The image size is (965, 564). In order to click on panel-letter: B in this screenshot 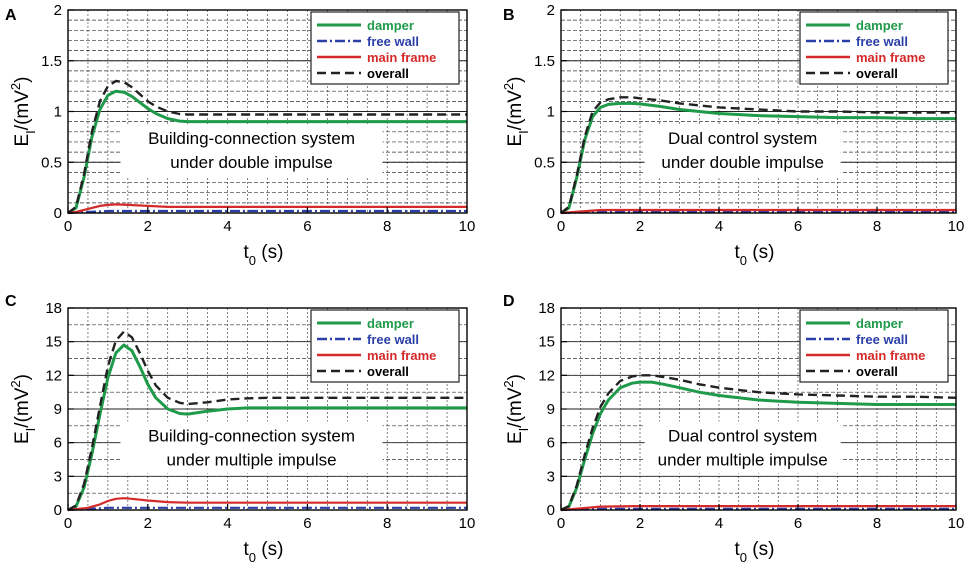, I will do `click(509, 15)`.